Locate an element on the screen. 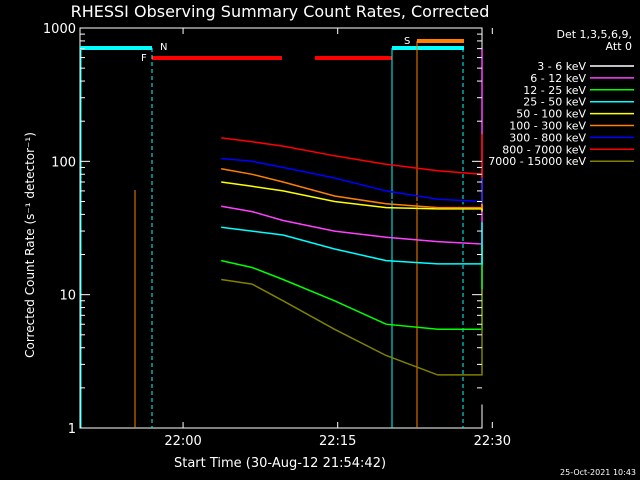 The height and width of the screenshot is (480, 640). legend-label: 300 - 800 keV is located at coordinates (547, 137).